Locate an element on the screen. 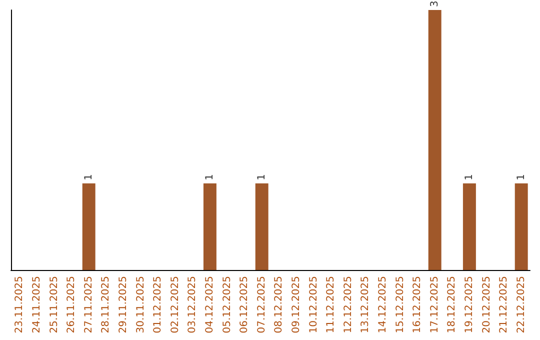 This screenshot has height=340, width=540. x-tick-label: 18.12.2025 is located at coordinates (452, 305).